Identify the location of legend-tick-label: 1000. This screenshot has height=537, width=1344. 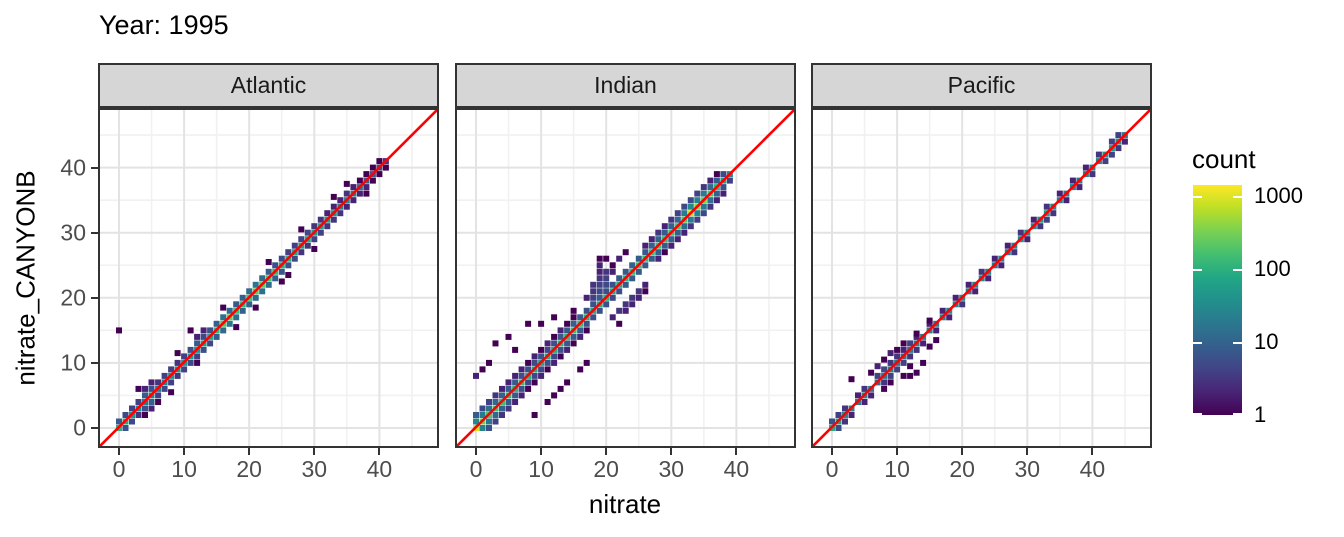
(1278, 195).